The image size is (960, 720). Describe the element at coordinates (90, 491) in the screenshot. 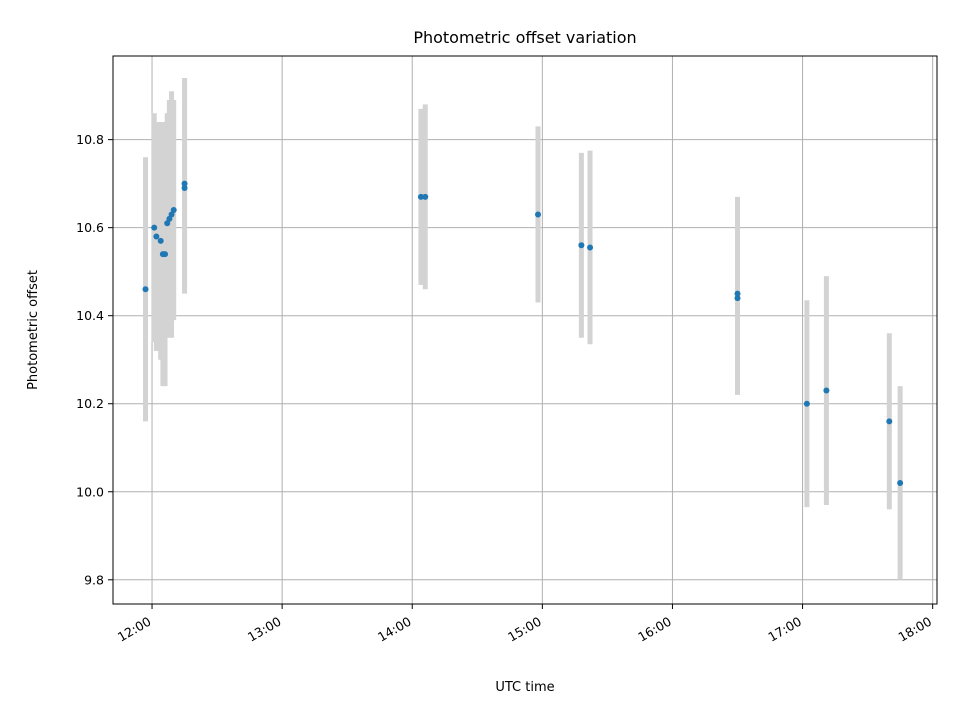

I see `y-tick-label: 10.0` at that location.